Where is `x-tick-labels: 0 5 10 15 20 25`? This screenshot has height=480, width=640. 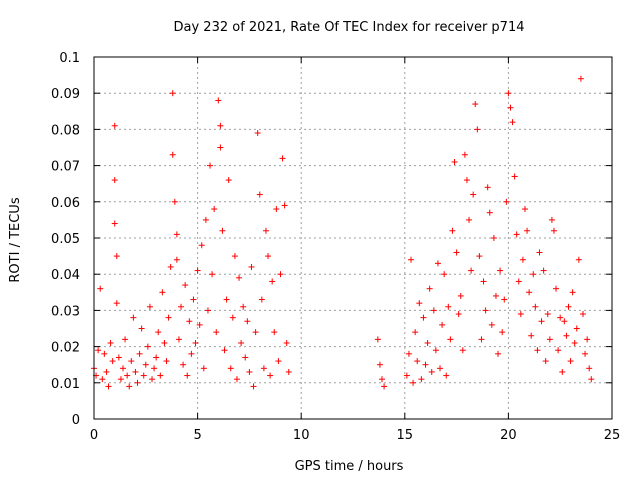 x-tick-labels: 0 5 10 15 20 25 is located at coordinates (355, 435).